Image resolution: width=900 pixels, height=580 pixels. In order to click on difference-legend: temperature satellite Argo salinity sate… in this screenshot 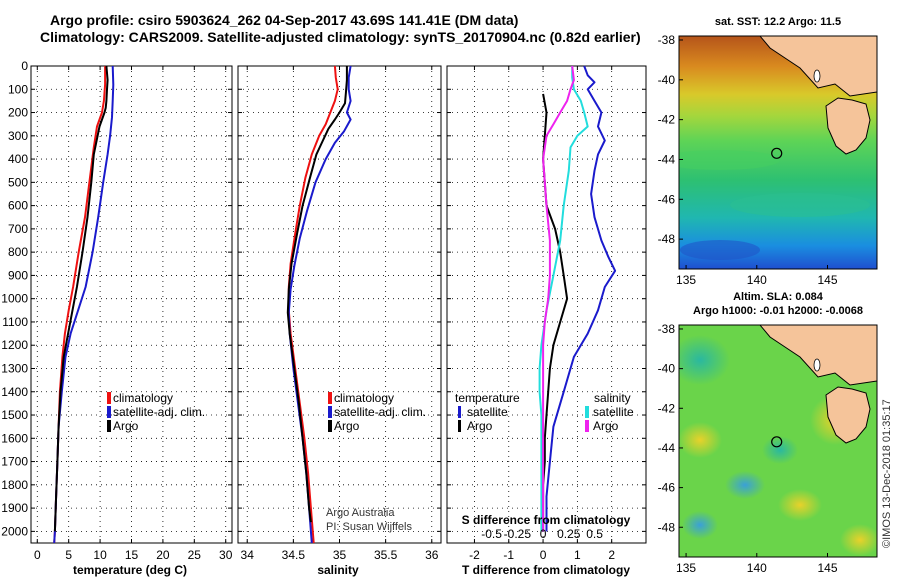, I will do `click(544, 412)`.